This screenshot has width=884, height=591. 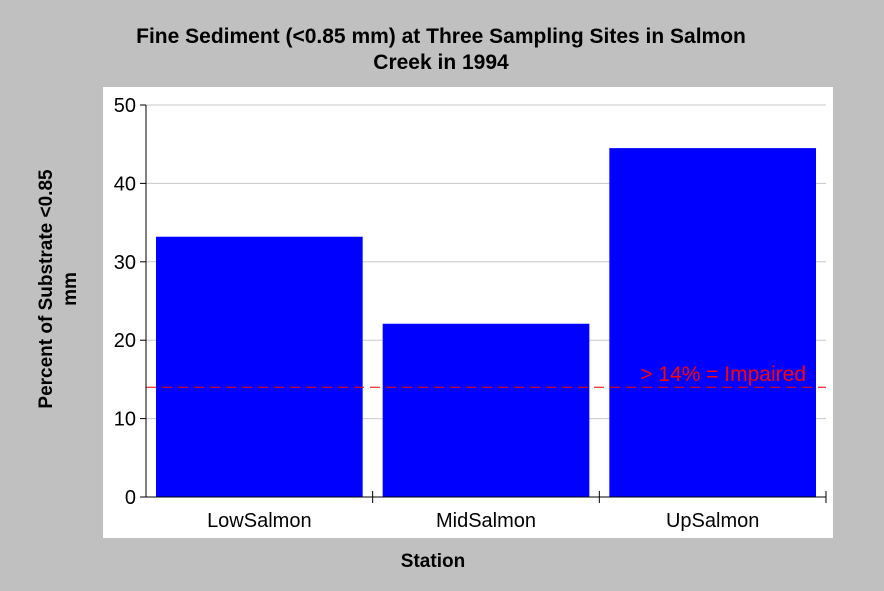 I want to click on y-tick-label: 0, so click(x=130, y=498).